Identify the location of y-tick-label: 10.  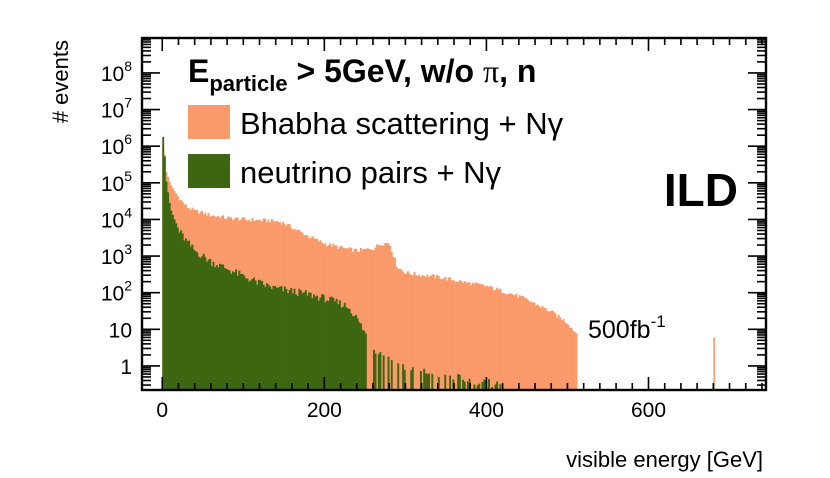
(120, 330).